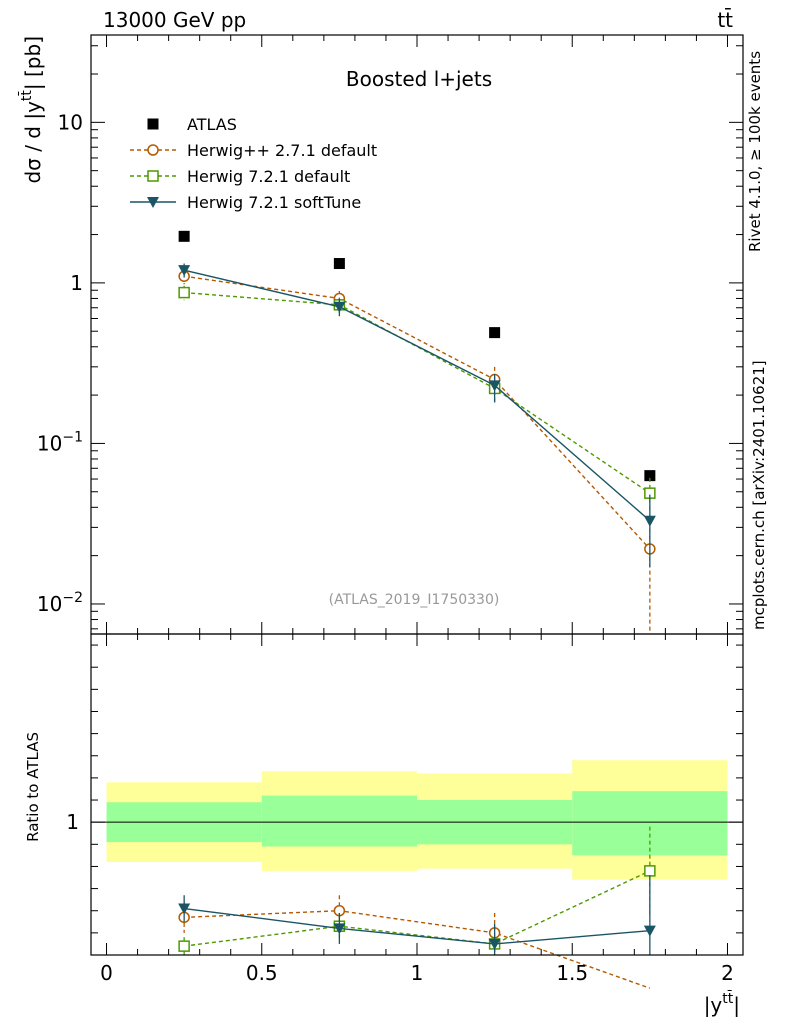 The width and height of the screenshot is (786, 1024). I want to click on ratio-band-layer, so click(417, 820).